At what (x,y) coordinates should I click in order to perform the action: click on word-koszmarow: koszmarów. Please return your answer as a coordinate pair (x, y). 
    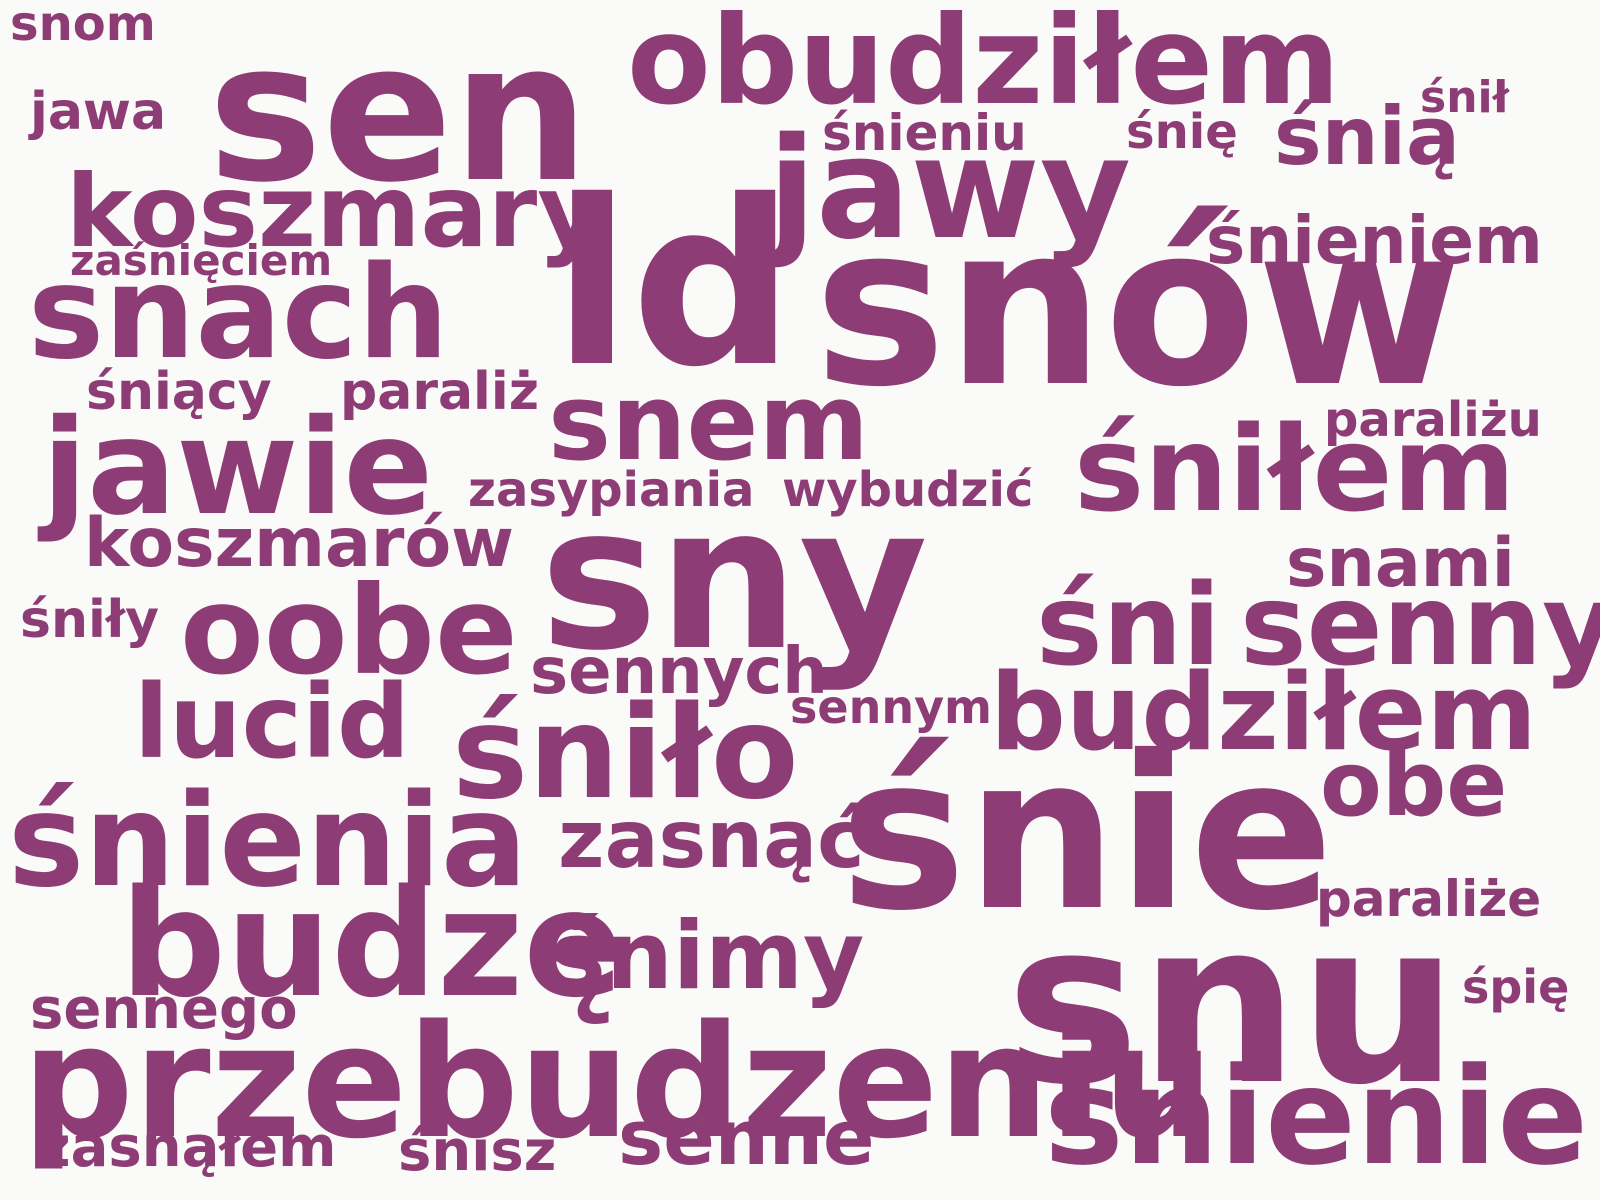
    Looking at the image, I should click on (299, 543).